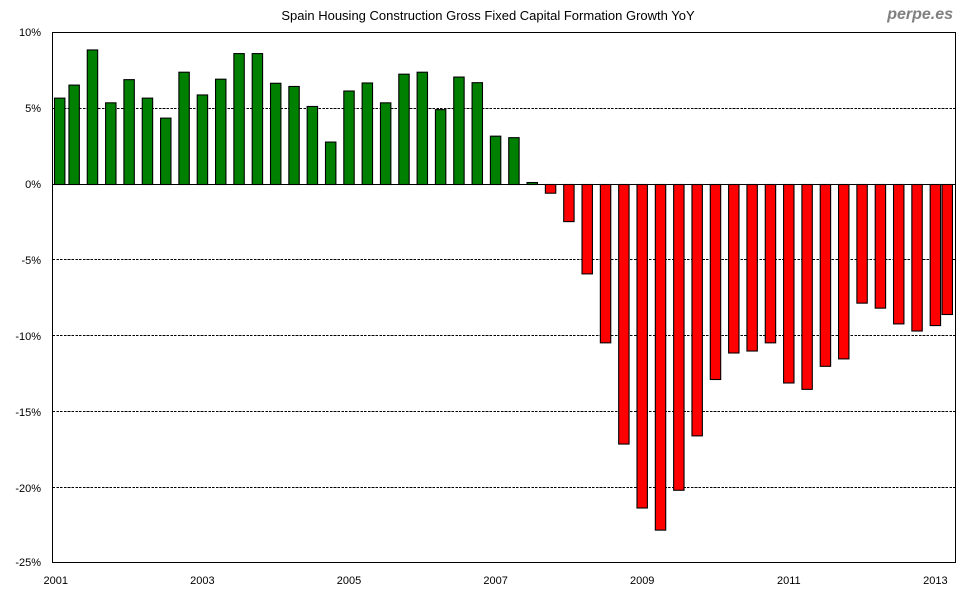 The height and width of the screenshot is (600, 980). Describe the element at coordinates (33, 109) in the screenshot. I see `svg-text: 5%` at that location.